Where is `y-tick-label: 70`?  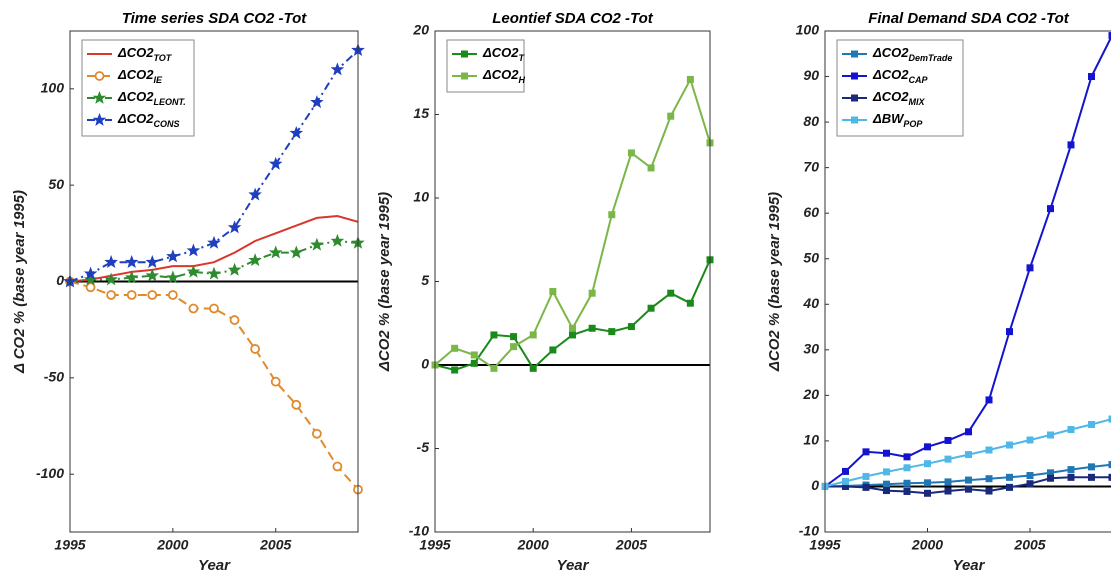 y-tick-label: 70 is located at coordinates (811, 166).